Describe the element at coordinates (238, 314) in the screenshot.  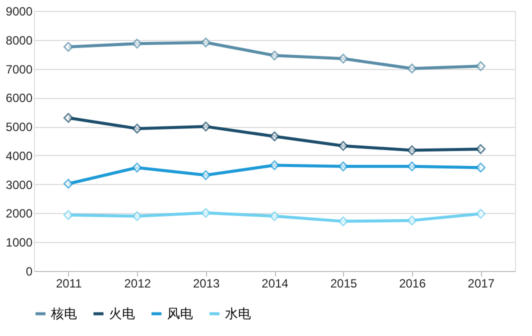
I see `legend-label: 水电` at that location.